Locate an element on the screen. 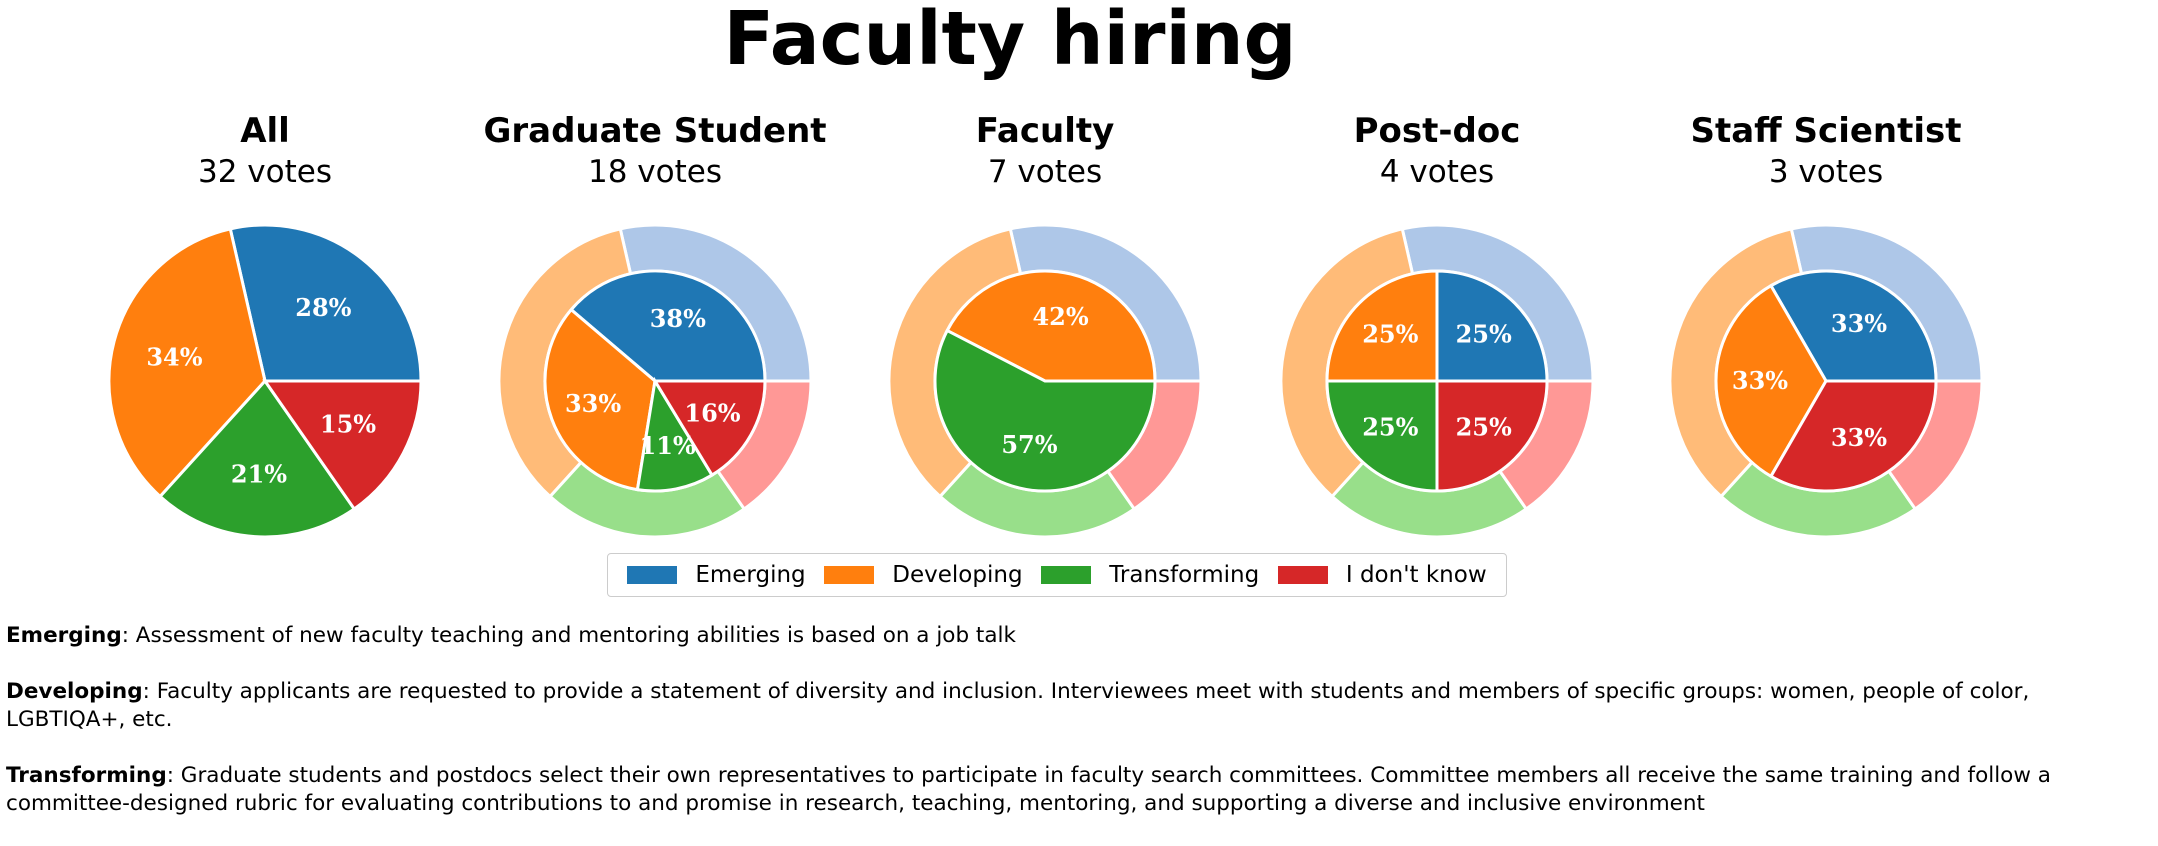 The width and height of the screenshot is (2158, 846). slice-label: 38% is located at coordinates (678, 318).